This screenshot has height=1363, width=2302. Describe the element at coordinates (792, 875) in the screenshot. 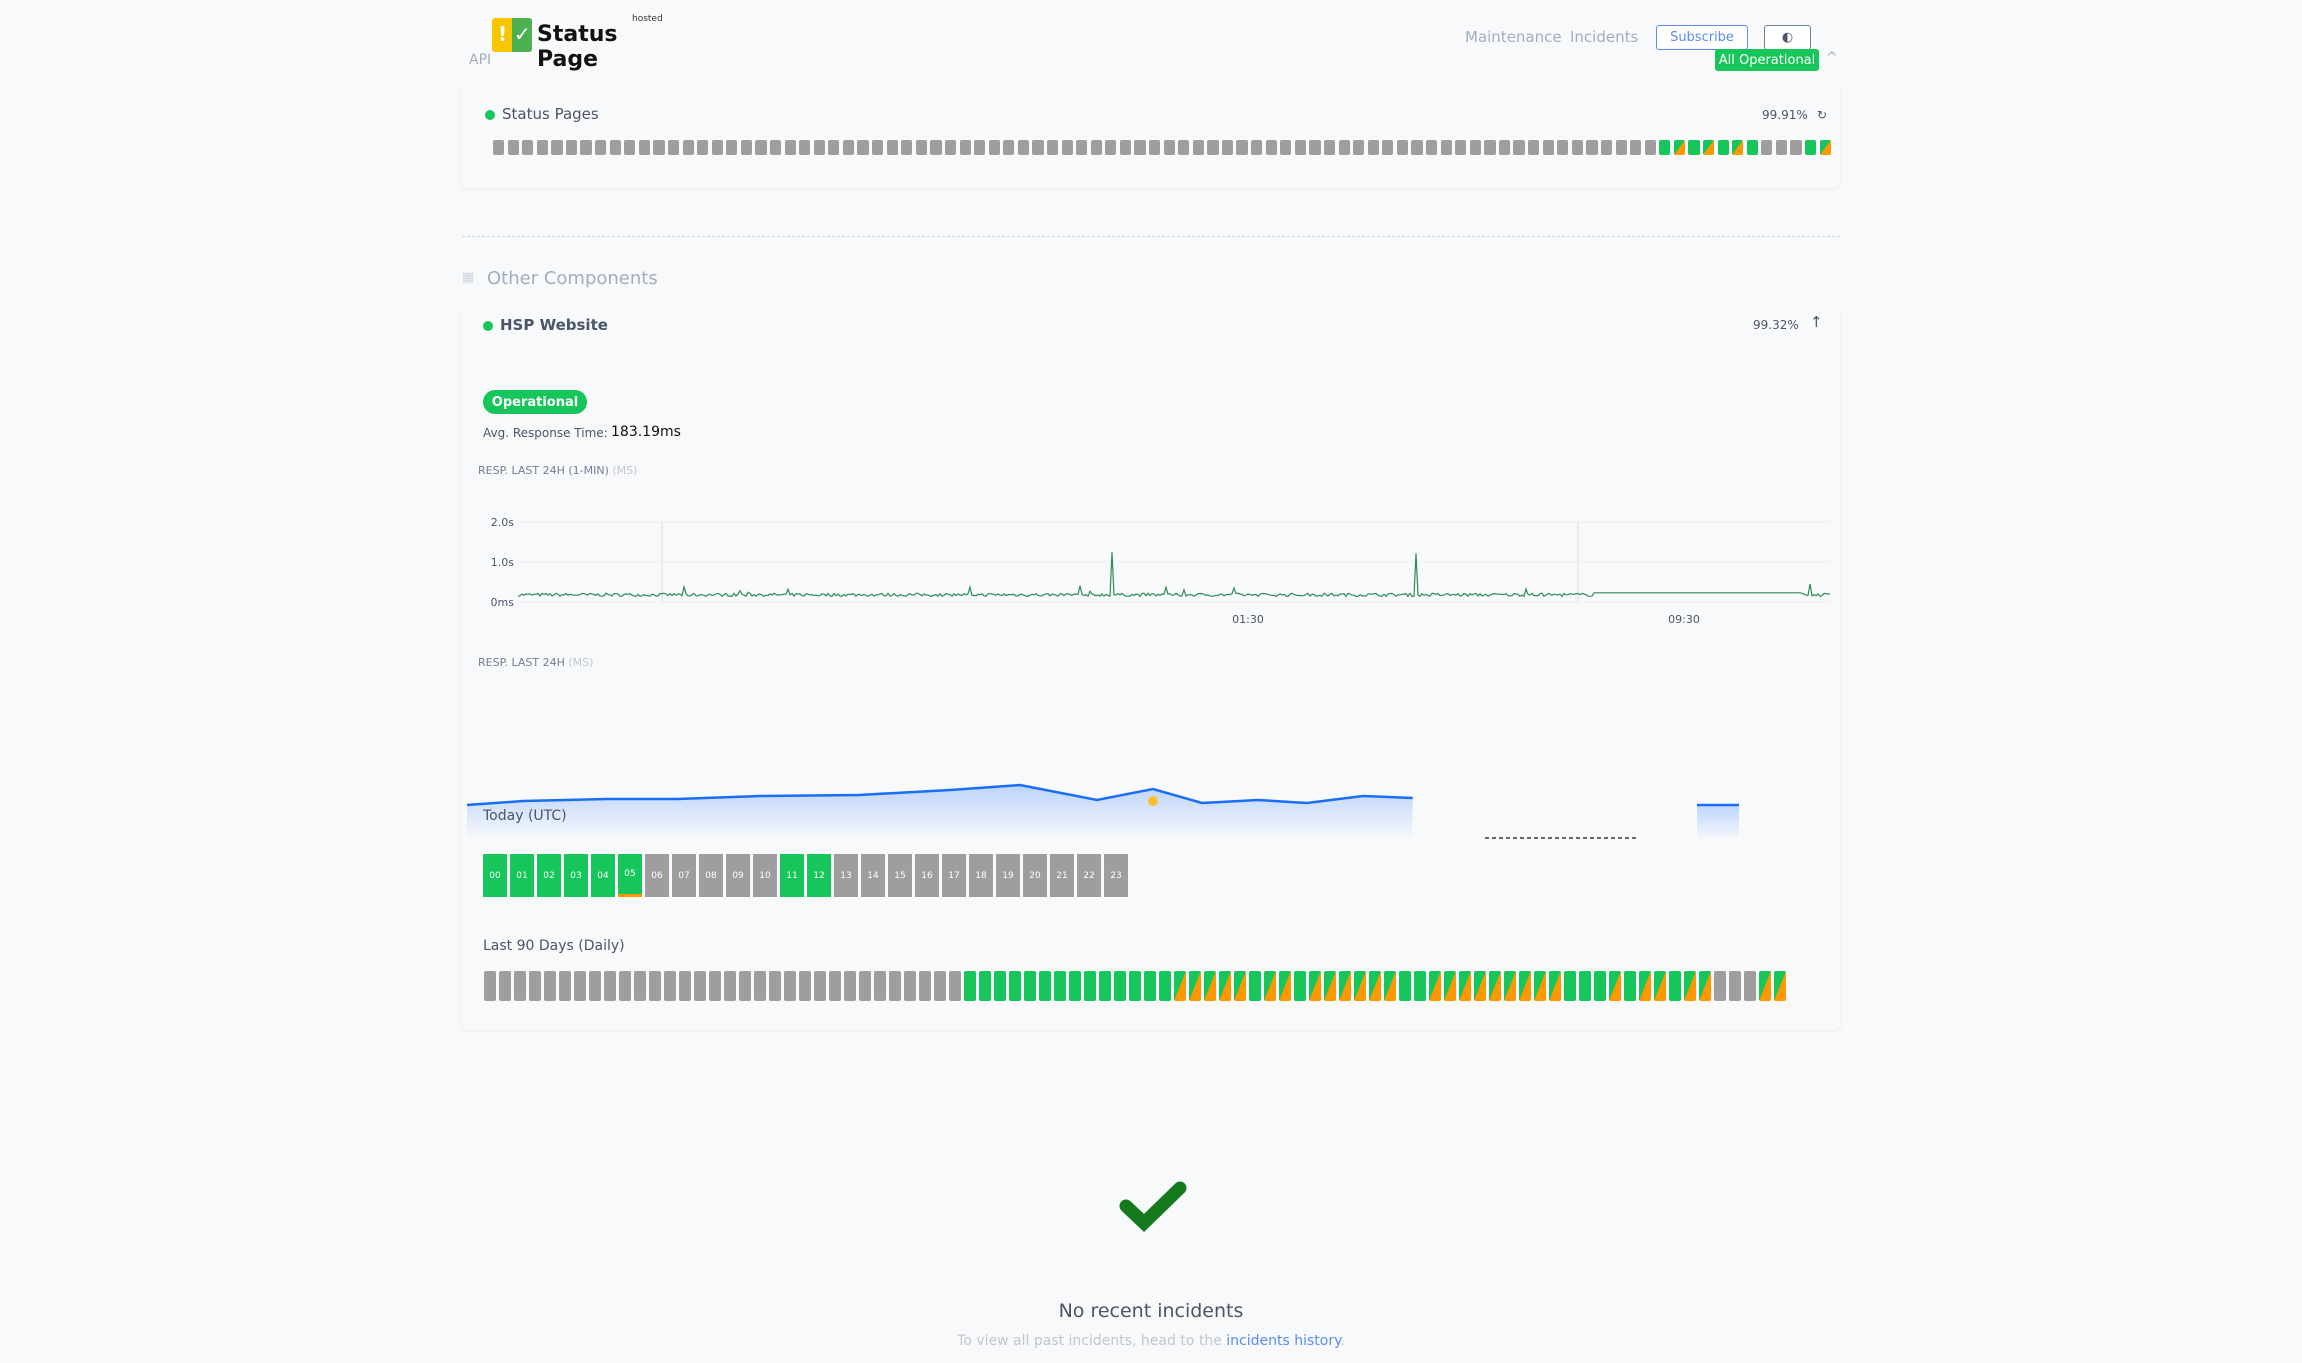

I see `hour-block: 11` at that location.